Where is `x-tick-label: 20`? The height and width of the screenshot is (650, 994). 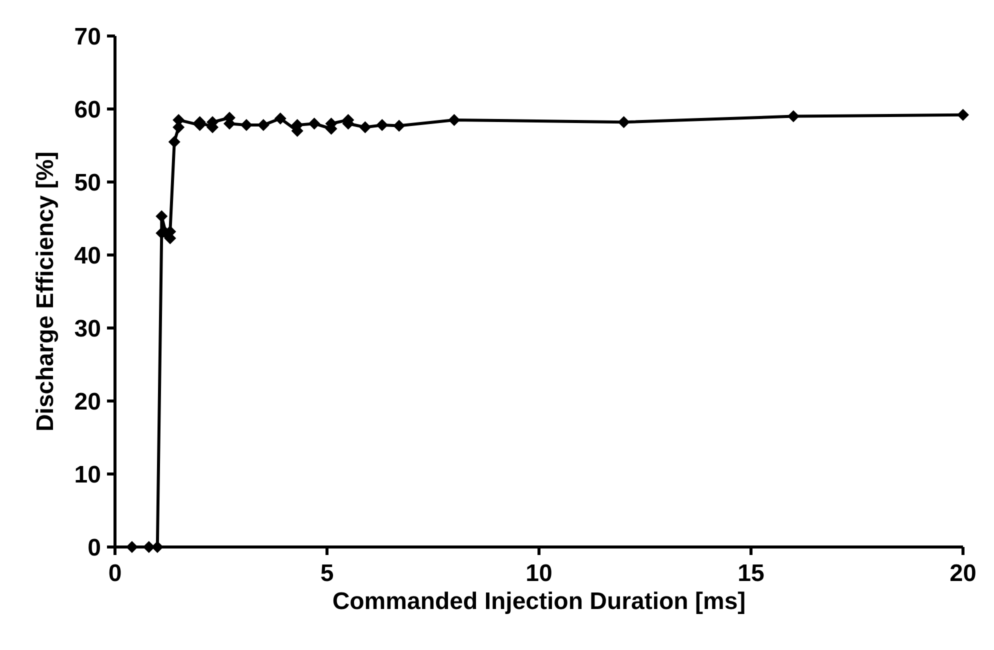 x-tick-label: 20 is located at coordinates (963, 573).